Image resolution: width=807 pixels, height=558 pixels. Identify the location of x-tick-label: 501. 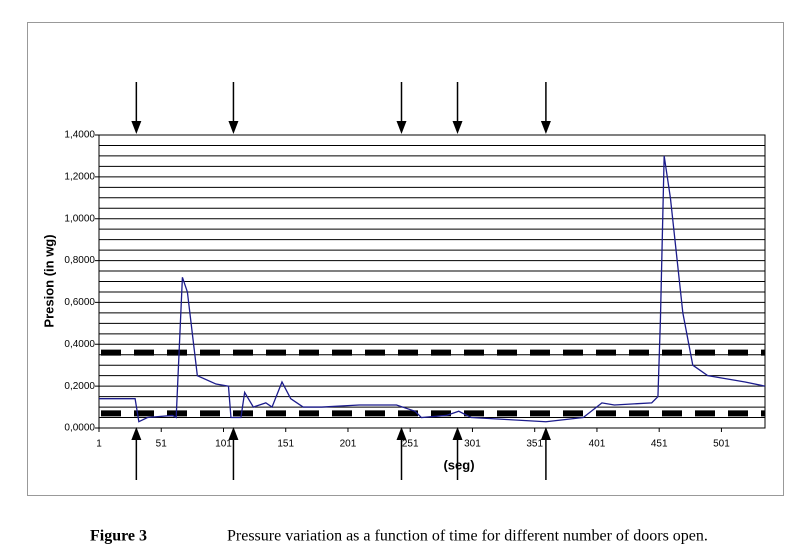
(721, 444).